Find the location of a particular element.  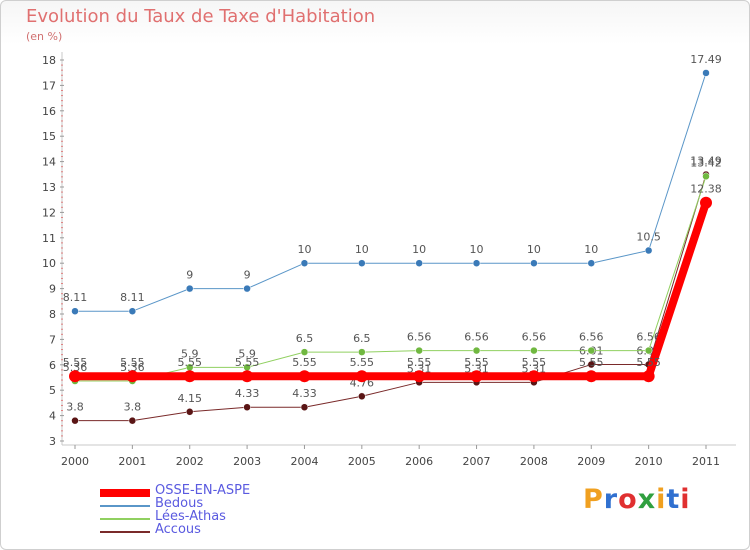

legend-item: OSSE-EN-ASPE is located at coordinates (225, 491).